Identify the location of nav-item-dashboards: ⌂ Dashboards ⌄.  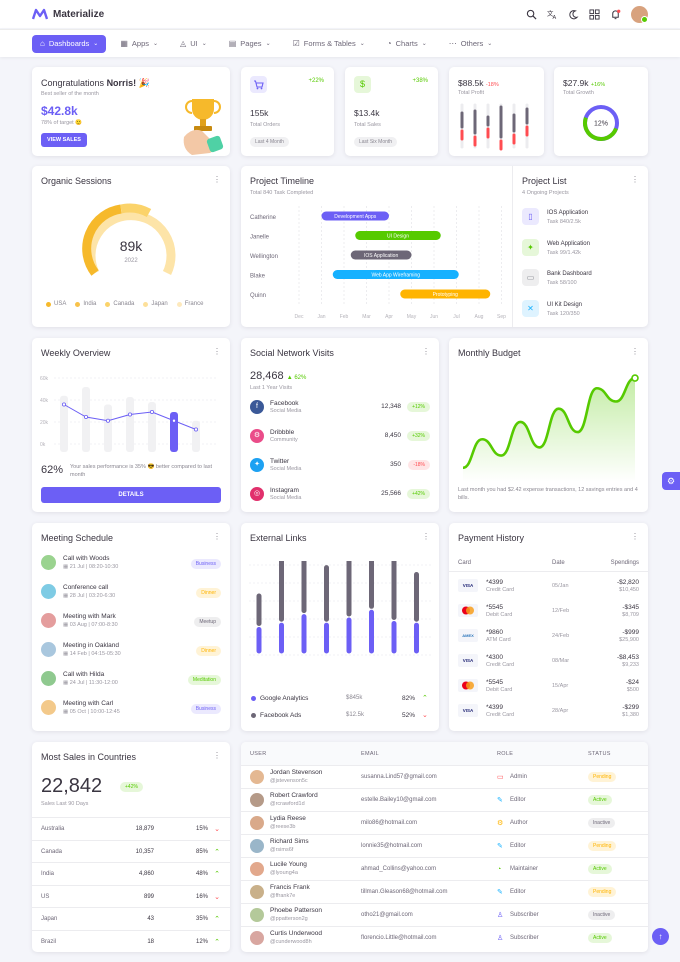
(69, 43).